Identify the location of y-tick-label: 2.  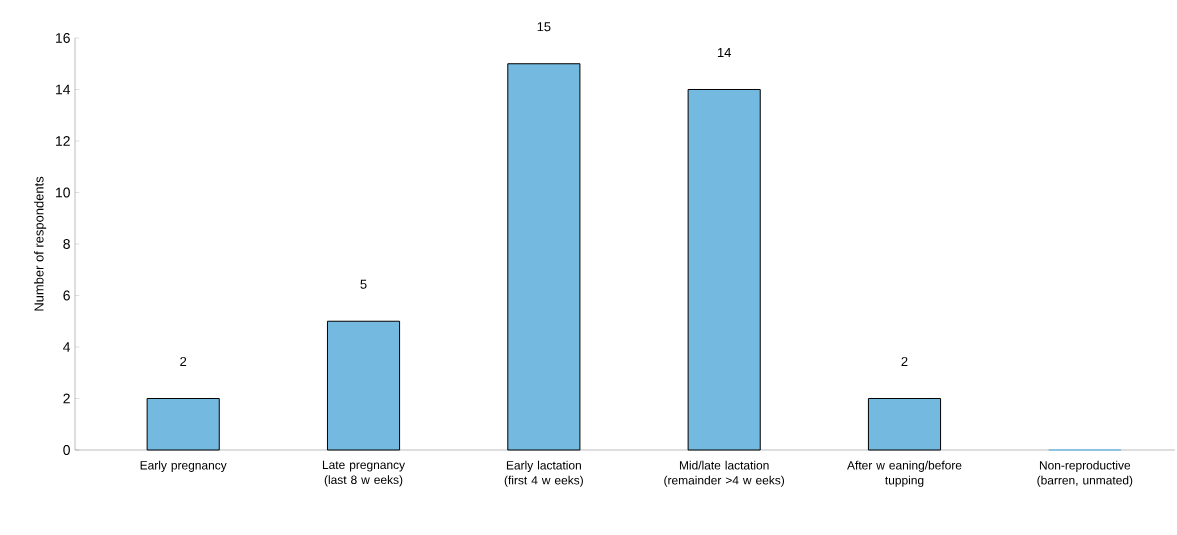
(66, 398).